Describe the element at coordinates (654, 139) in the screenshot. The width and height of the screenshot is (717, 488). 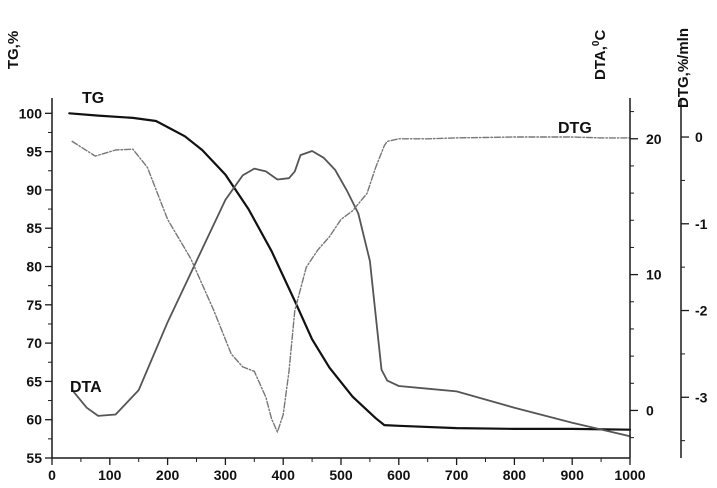
I see `dta-tick-label: 20` at that location.